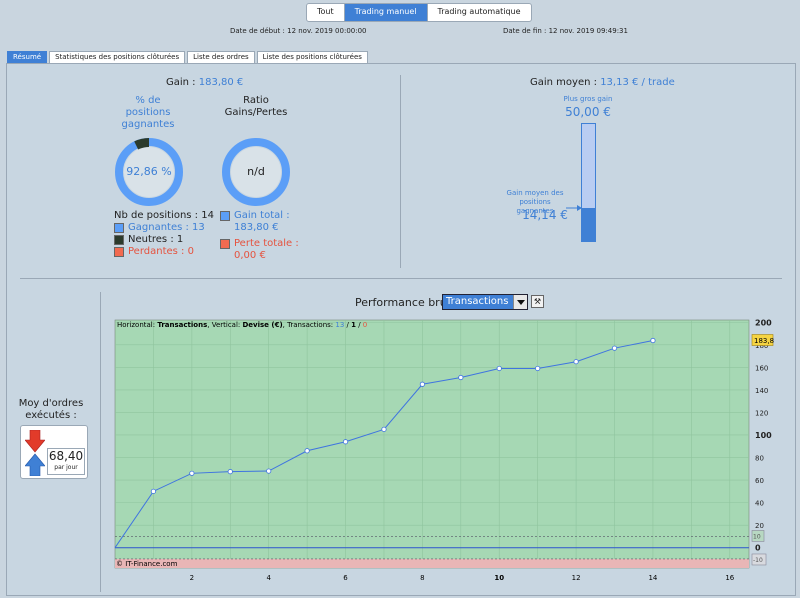  Describe the element at coordinates (576, 578) in the screenshot. I see `chart-x-tick-label: 12` at that location.